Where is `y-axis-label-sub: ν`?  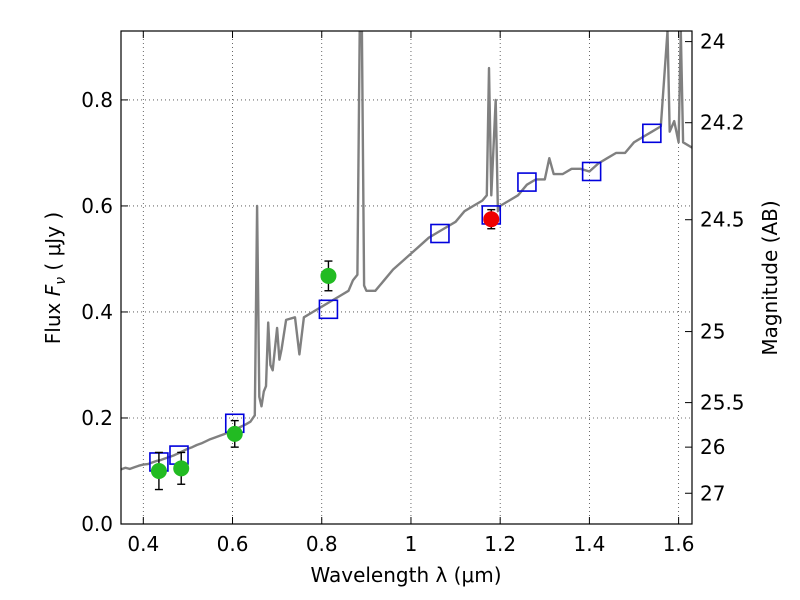
y-axis-label-sub: ν is located at coordinates (61, 281).